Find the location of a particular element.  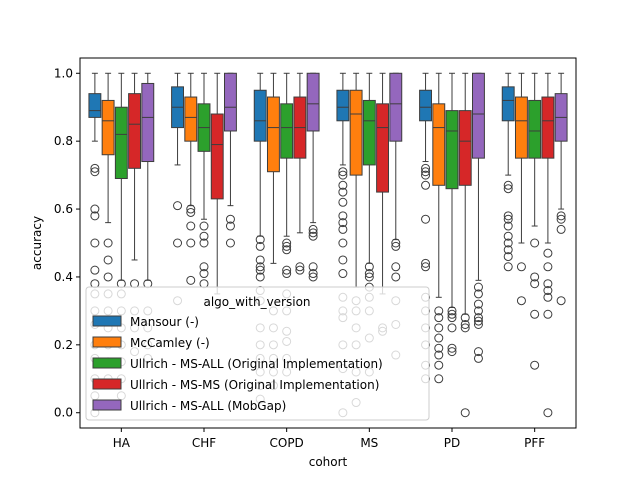

y-tick-label: 0.6 is located at coordinates (63, 209).